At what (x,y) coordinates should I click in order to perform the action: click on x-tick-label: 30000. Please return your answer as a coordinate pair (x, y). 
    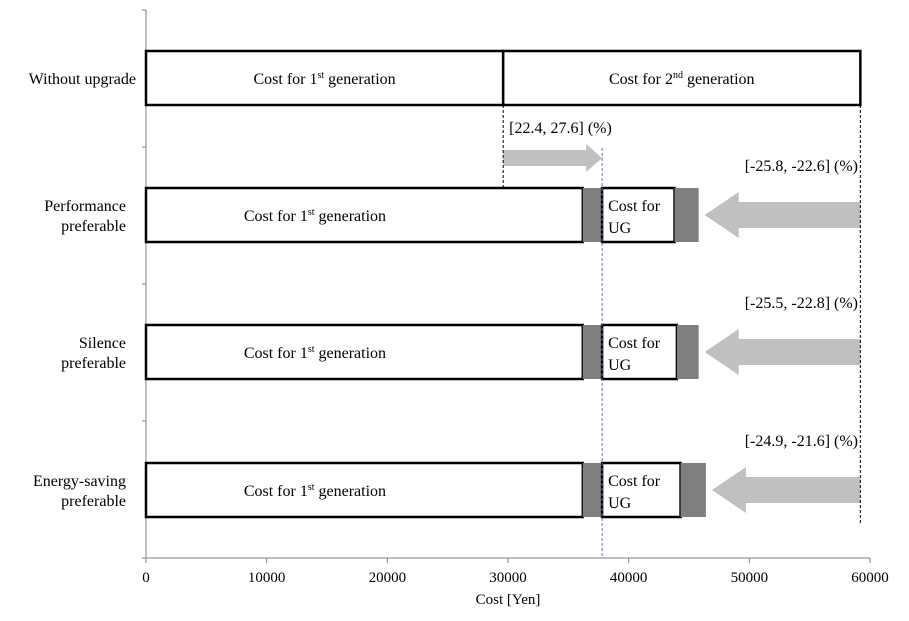
    Looking at the image, I should click on (508, 578).